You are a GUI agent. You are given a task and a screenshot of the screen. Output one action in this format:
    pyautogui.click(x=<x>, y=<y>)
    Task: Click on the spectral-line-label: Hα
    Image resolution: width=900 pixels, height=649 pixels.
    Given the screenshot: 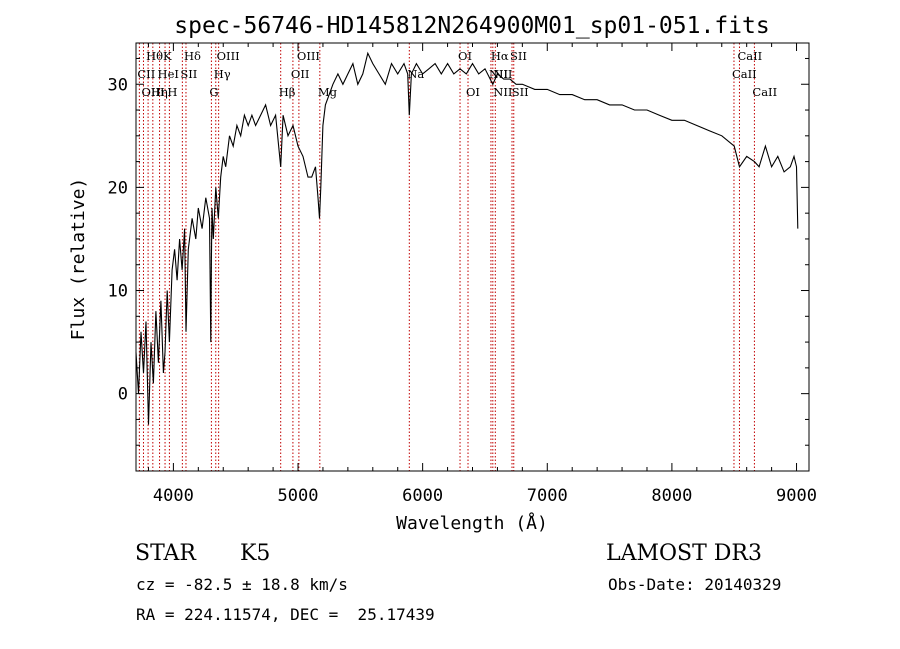 What is the action you would take?
    pyautogui.click(x=500, y=56)
    